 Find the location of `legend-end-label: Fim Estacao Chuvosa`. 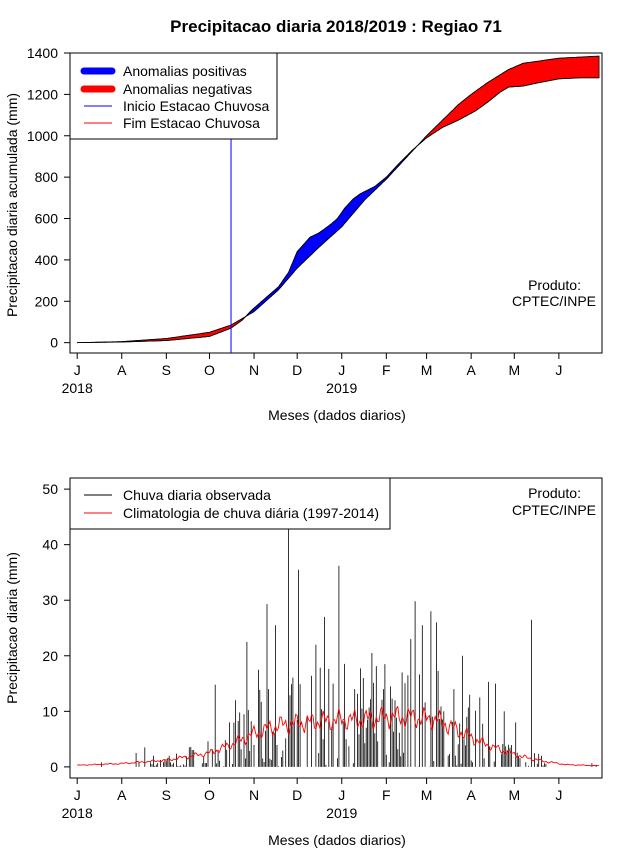

legend-end-label: Fim Estacao Chuvosa is located at coordinates (191, 123).